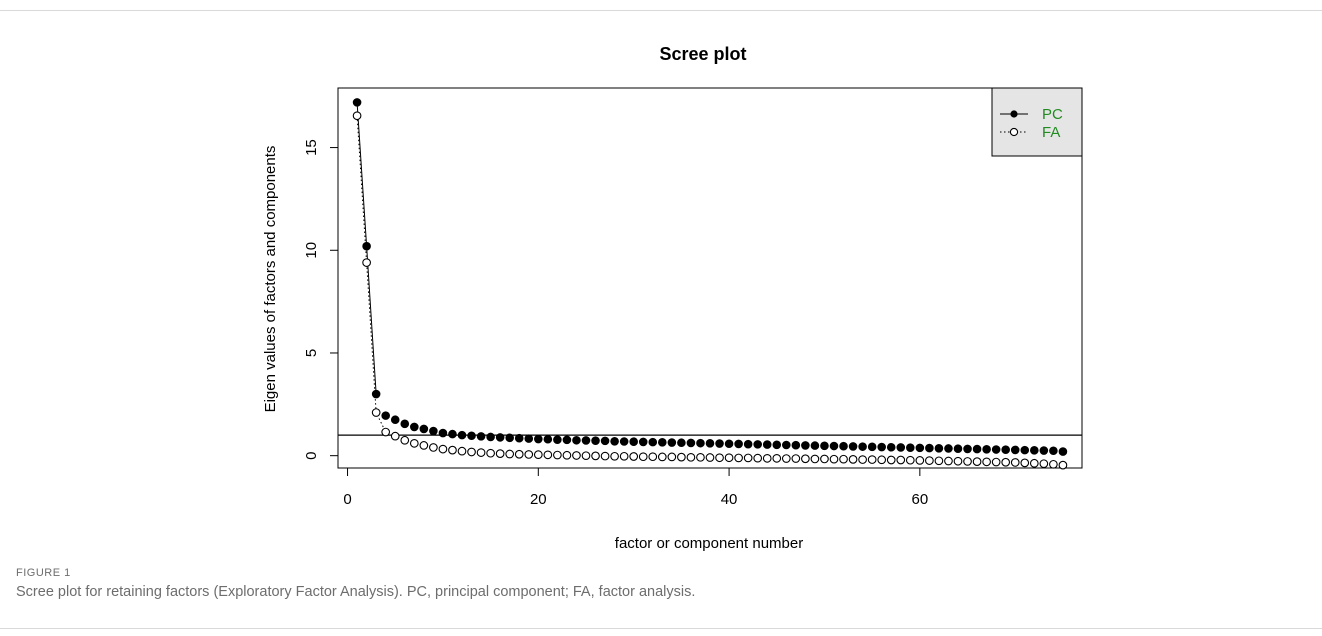 The image size is (1322, 636). Describe the element at coordinates (538, 499) in the screenshot. I see `x-tick-label: 20` at that location.